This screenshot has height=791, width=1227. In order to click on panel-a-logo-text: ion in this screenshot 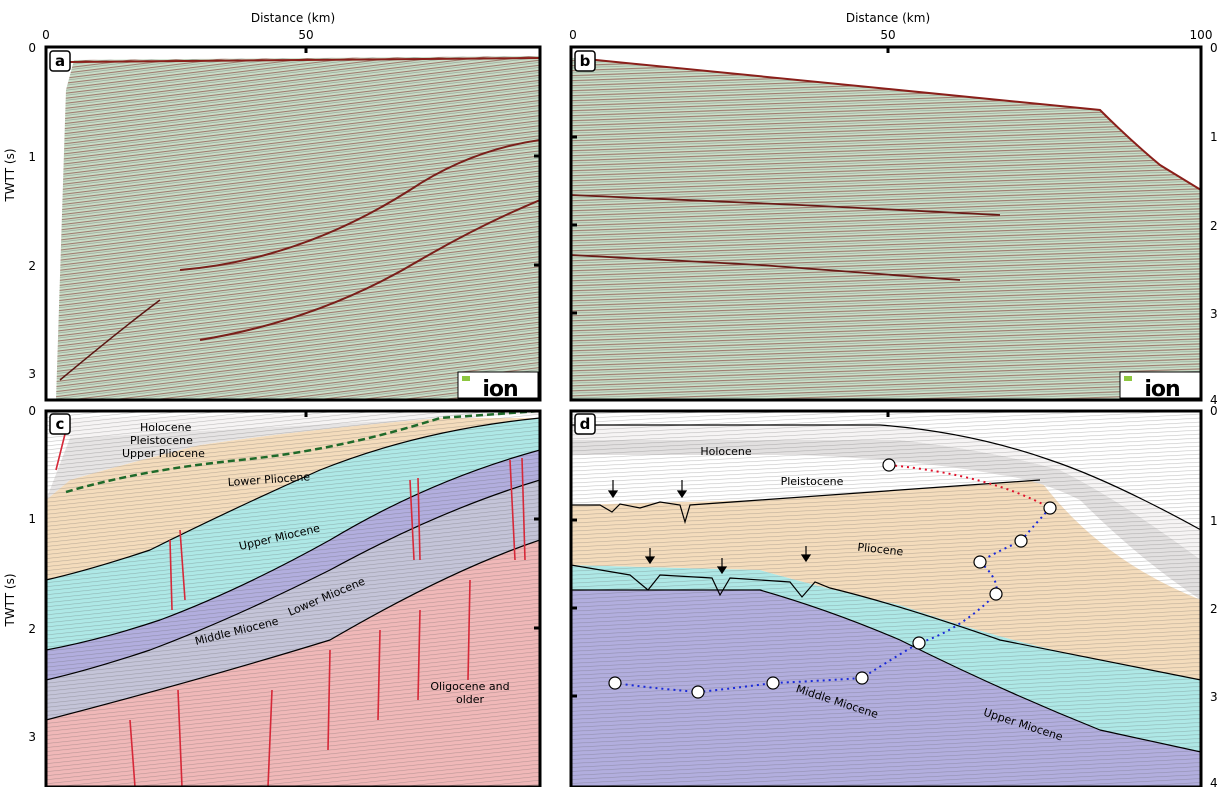, I will do `click(499, 389)`.